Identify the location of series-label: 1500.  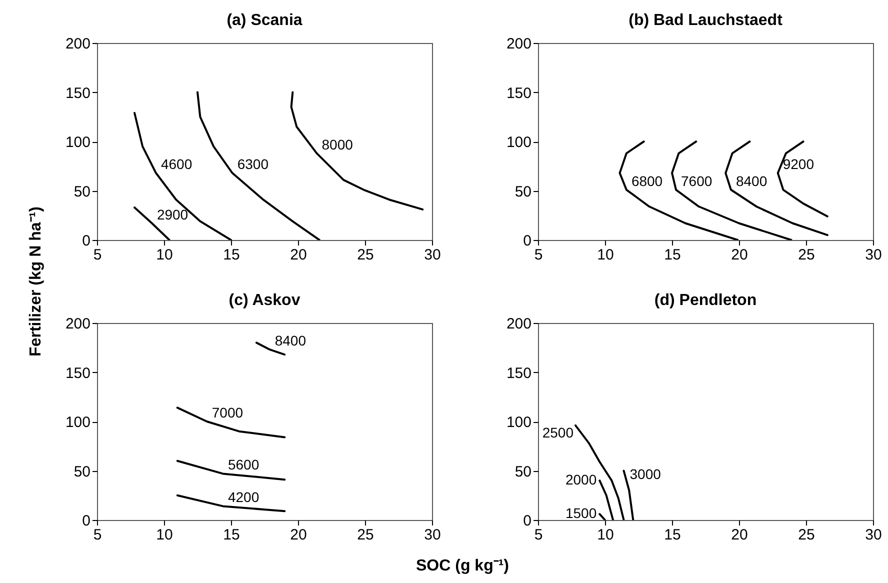
(581, 513).